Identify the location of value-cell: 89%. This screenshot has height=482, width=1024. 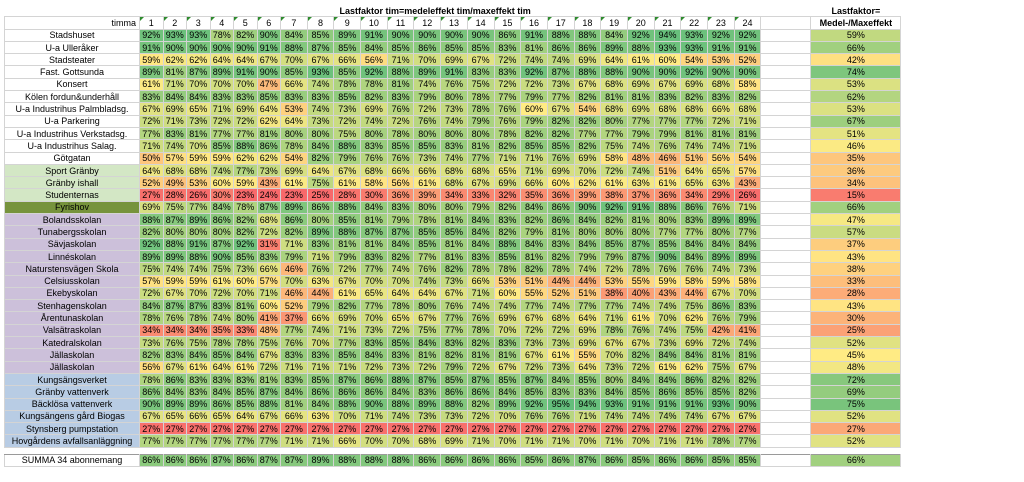
(174, 404).